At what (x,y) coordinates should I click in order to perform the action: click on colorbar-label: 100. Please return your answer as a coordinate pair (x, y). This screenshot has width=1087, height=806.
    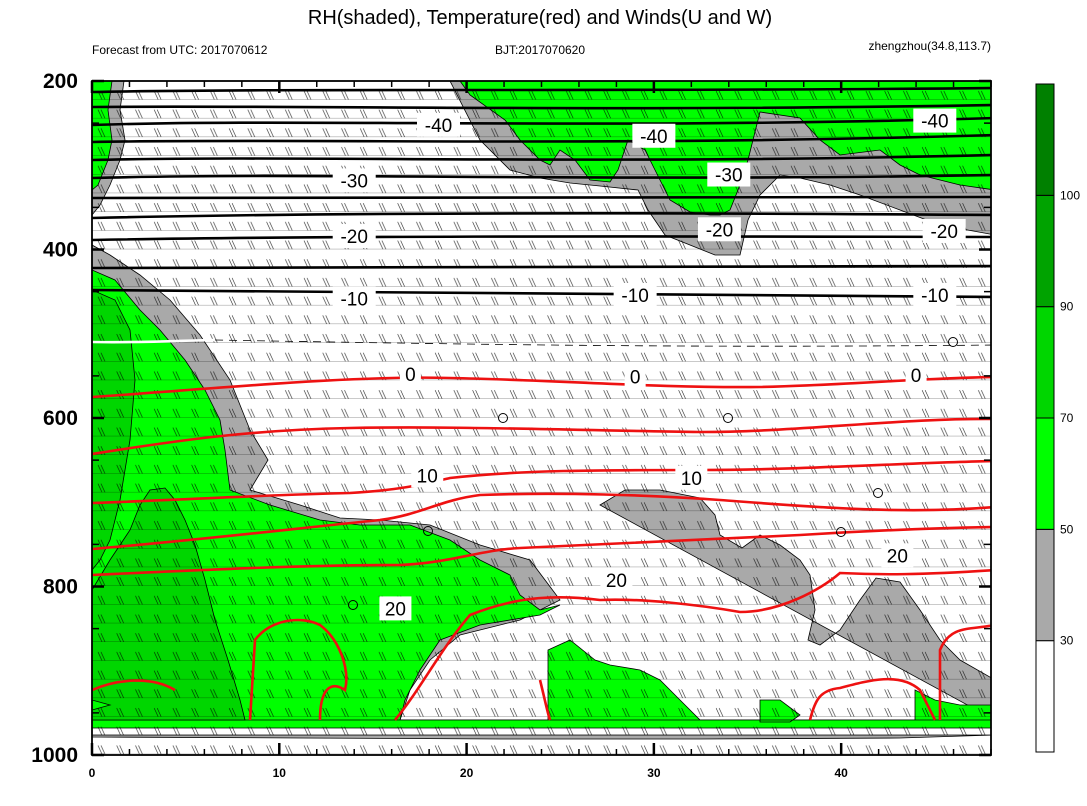
    Looking at the image, I should click on (1070, 195).